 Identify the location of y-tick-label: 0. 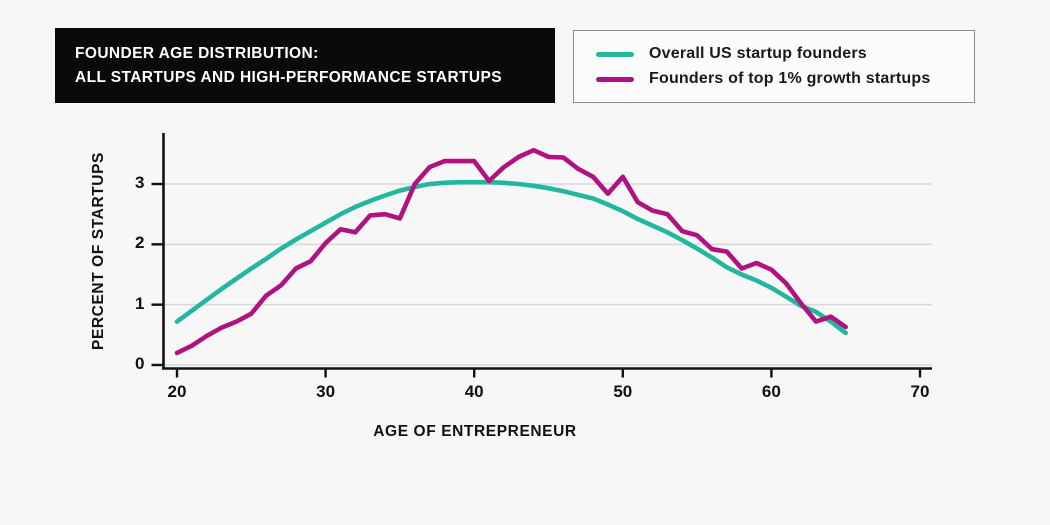
(140, 363).